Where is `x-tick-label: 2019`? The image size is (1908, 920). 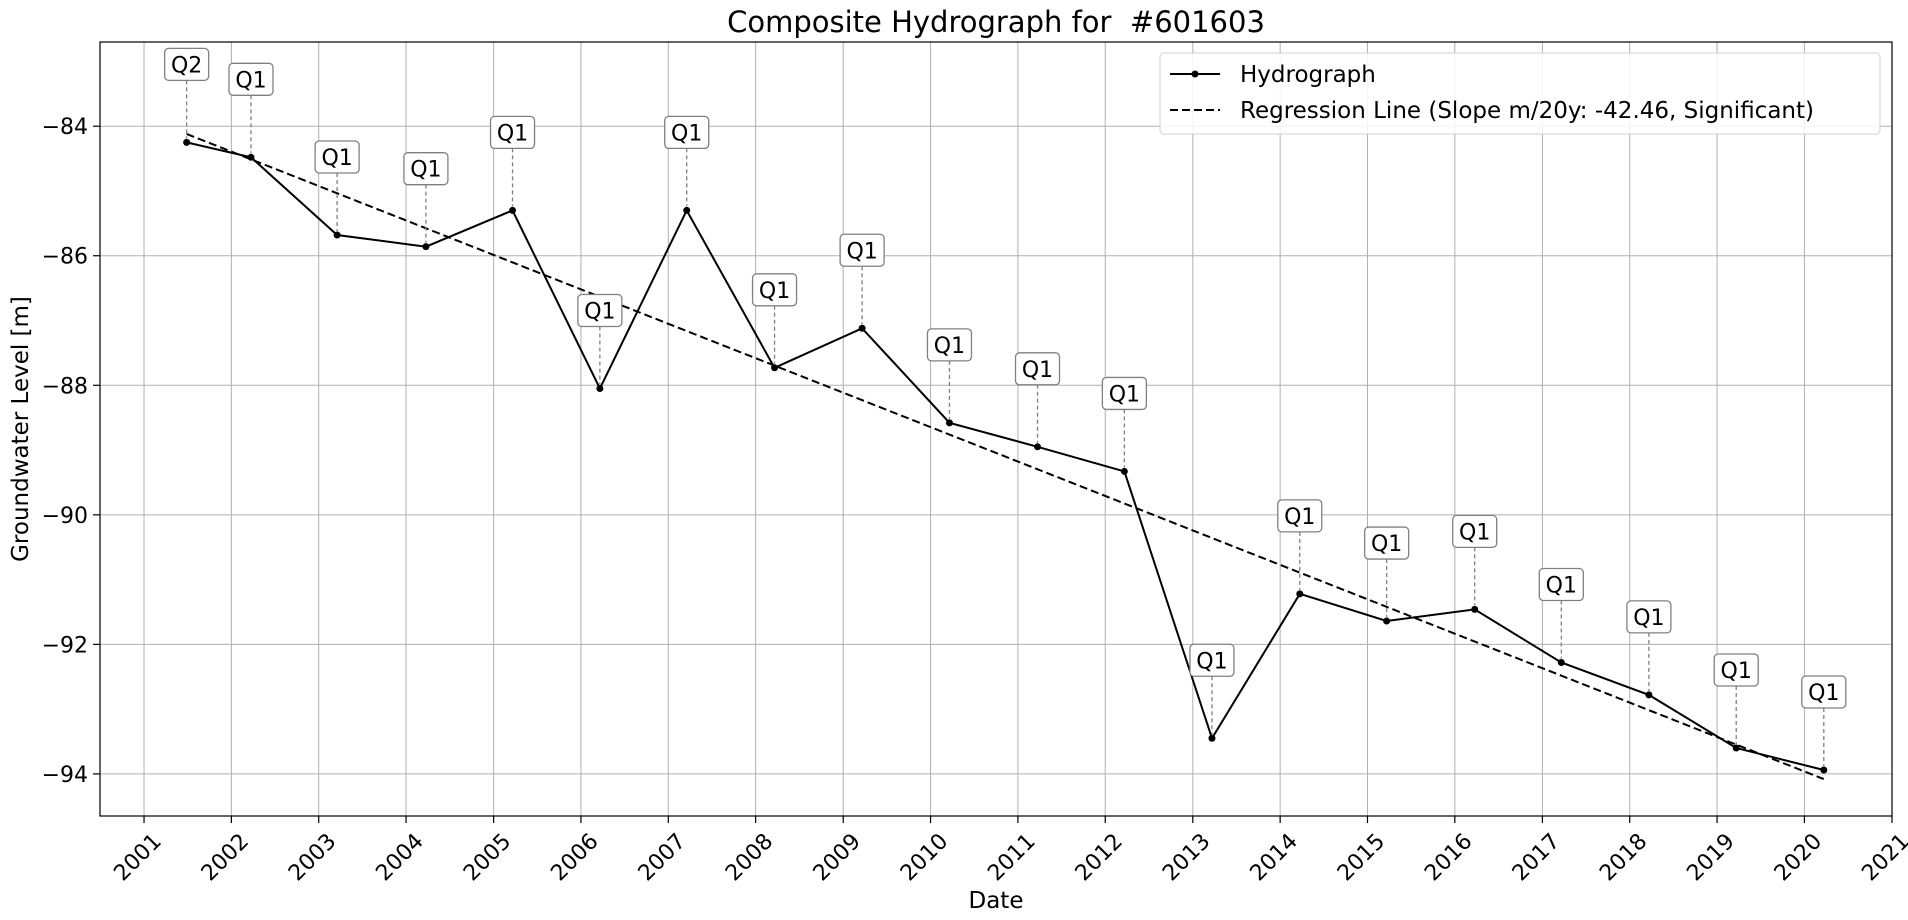 x-tick-label: 2019 is located at coordinates (1710, 857).